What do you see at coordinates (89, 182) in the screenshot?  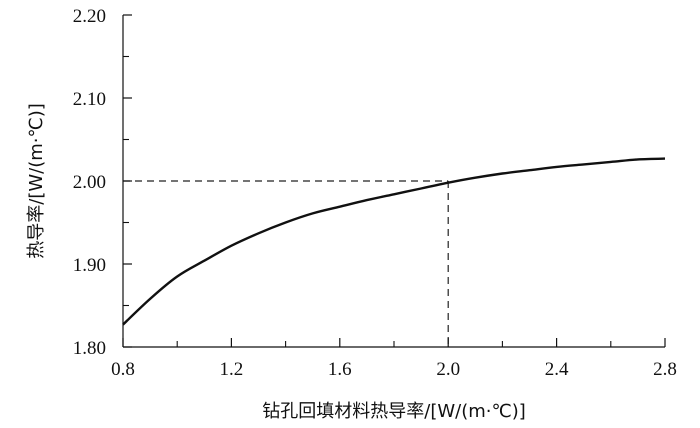 I see `y-tick-label: 2.00` at bounding box center [89, 182].